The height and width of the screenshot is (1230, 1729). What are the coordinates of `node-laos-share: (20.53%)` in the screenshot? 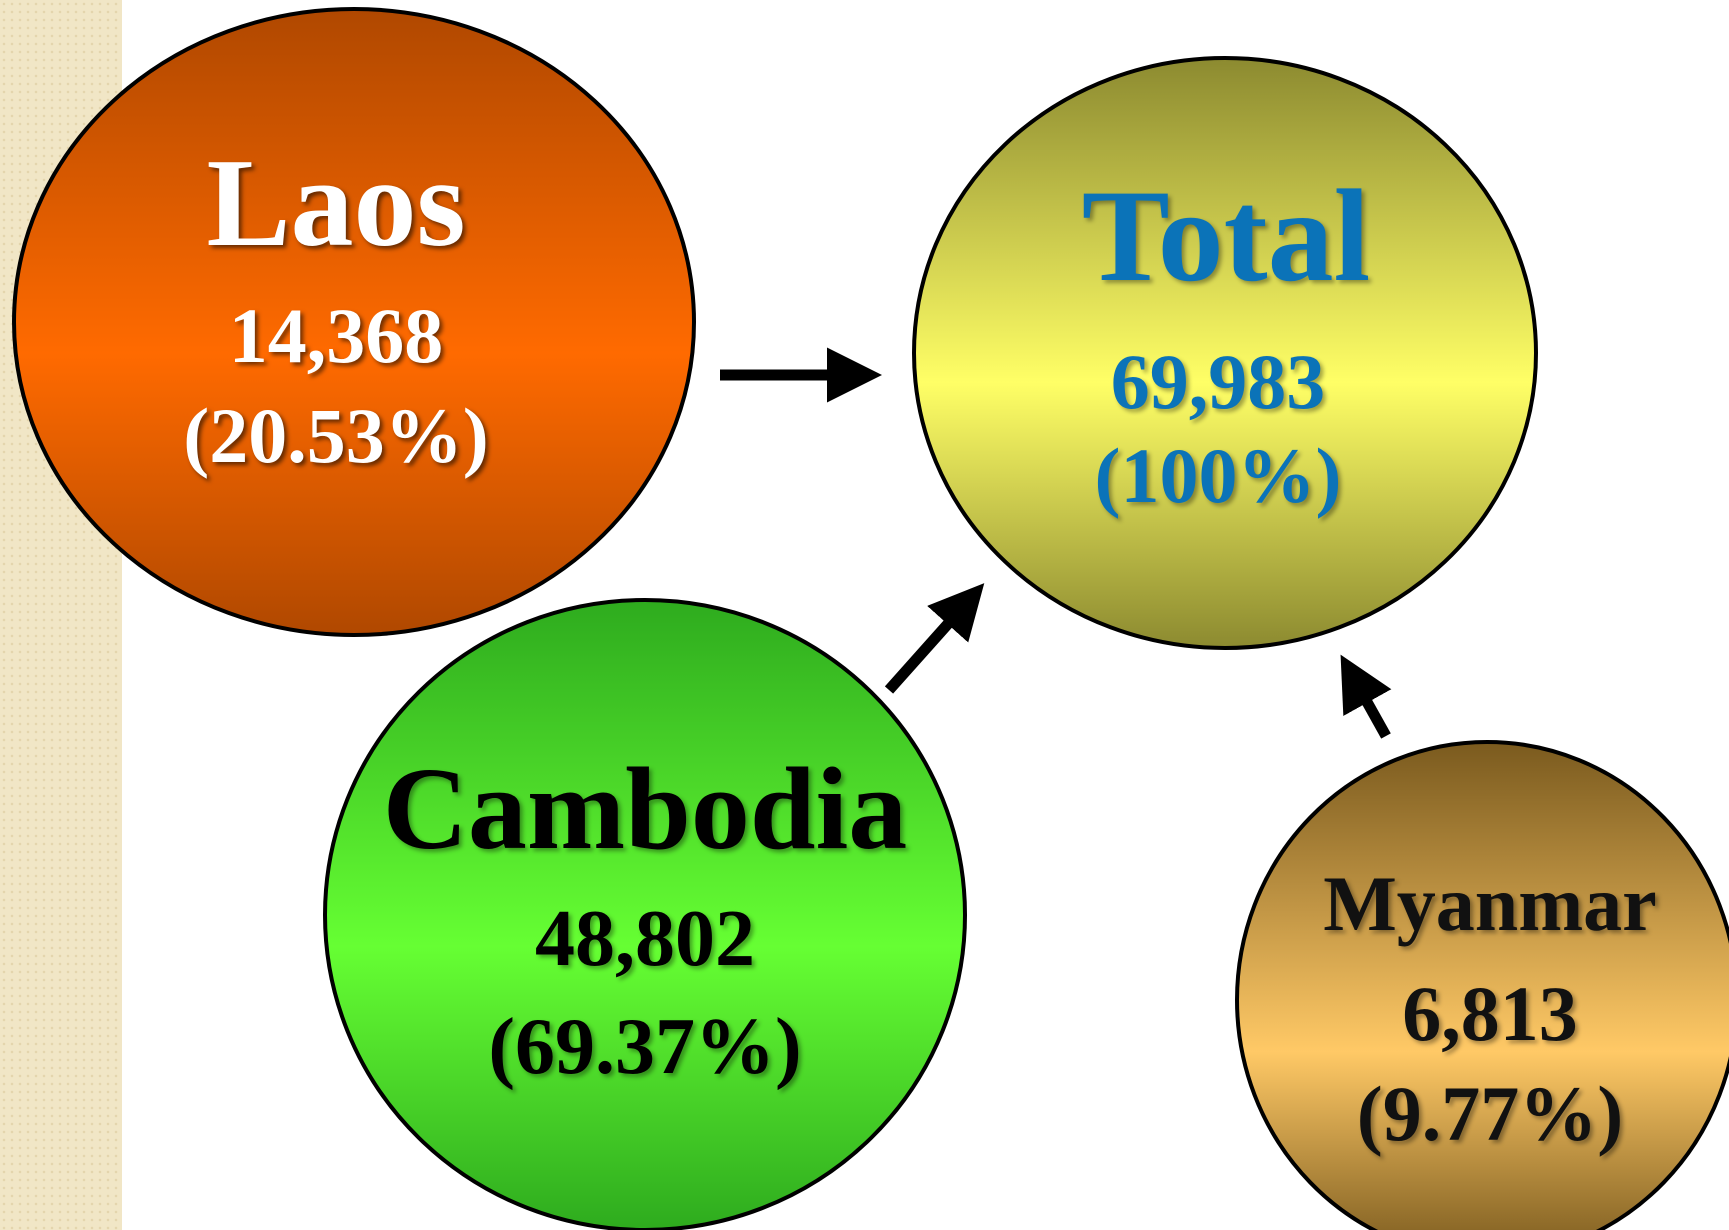 It's located at (335, 435).